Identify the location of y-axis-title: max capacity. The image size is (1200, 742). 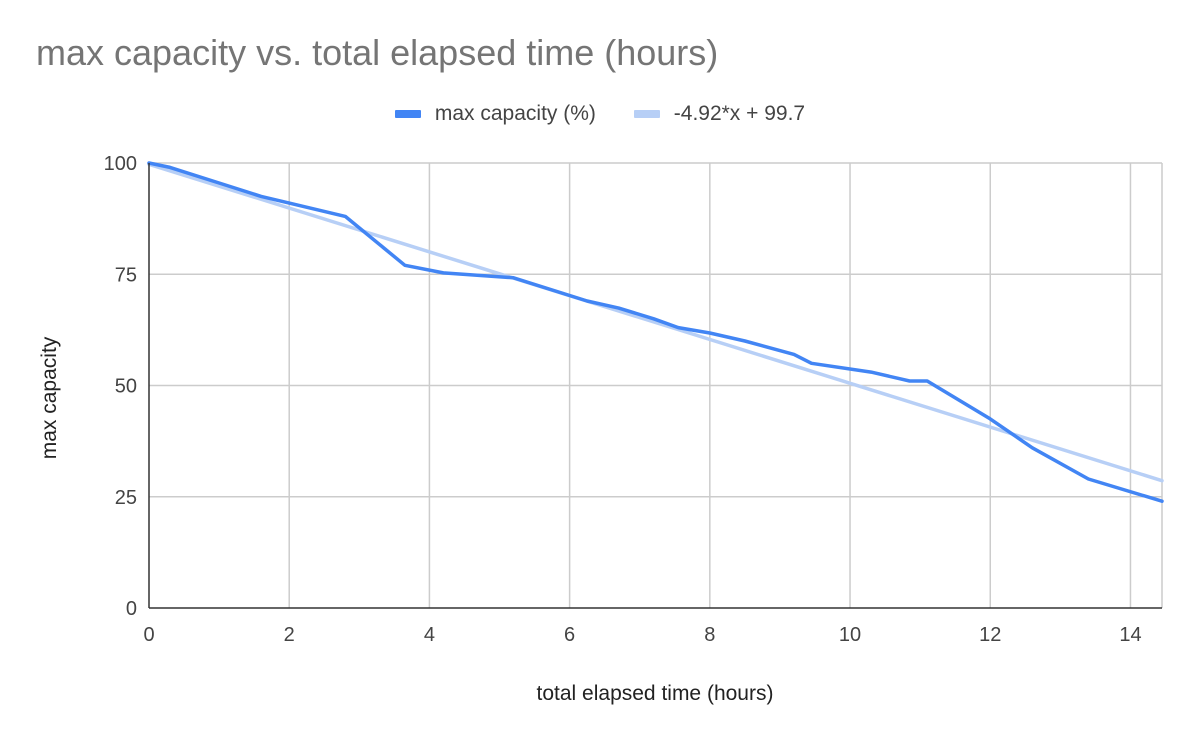
(49, 397).